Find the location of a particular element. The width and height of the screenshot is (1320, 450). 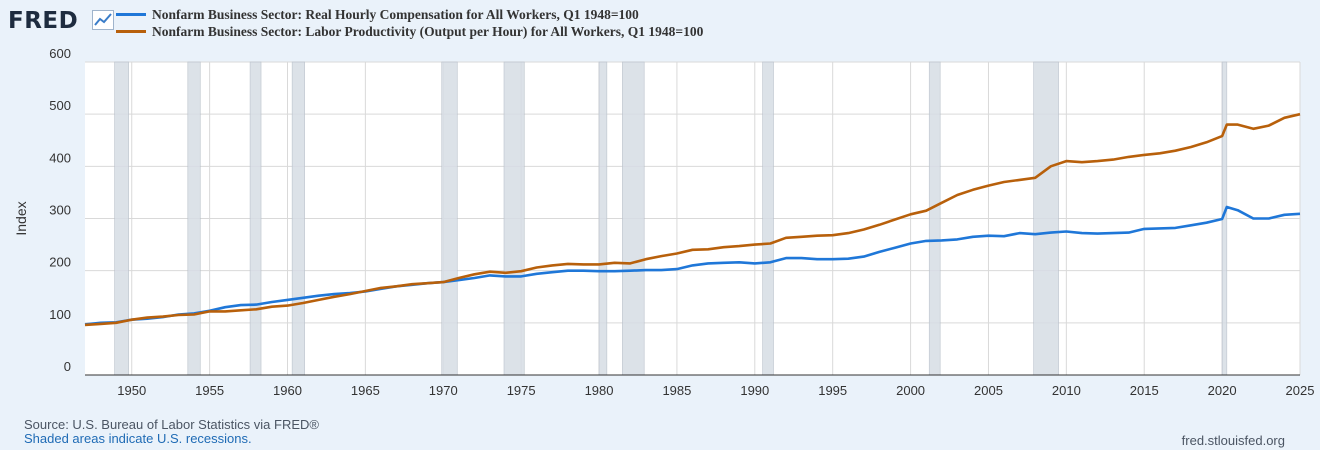

y-tick-label: 200 is located at coordinates (60, 262).